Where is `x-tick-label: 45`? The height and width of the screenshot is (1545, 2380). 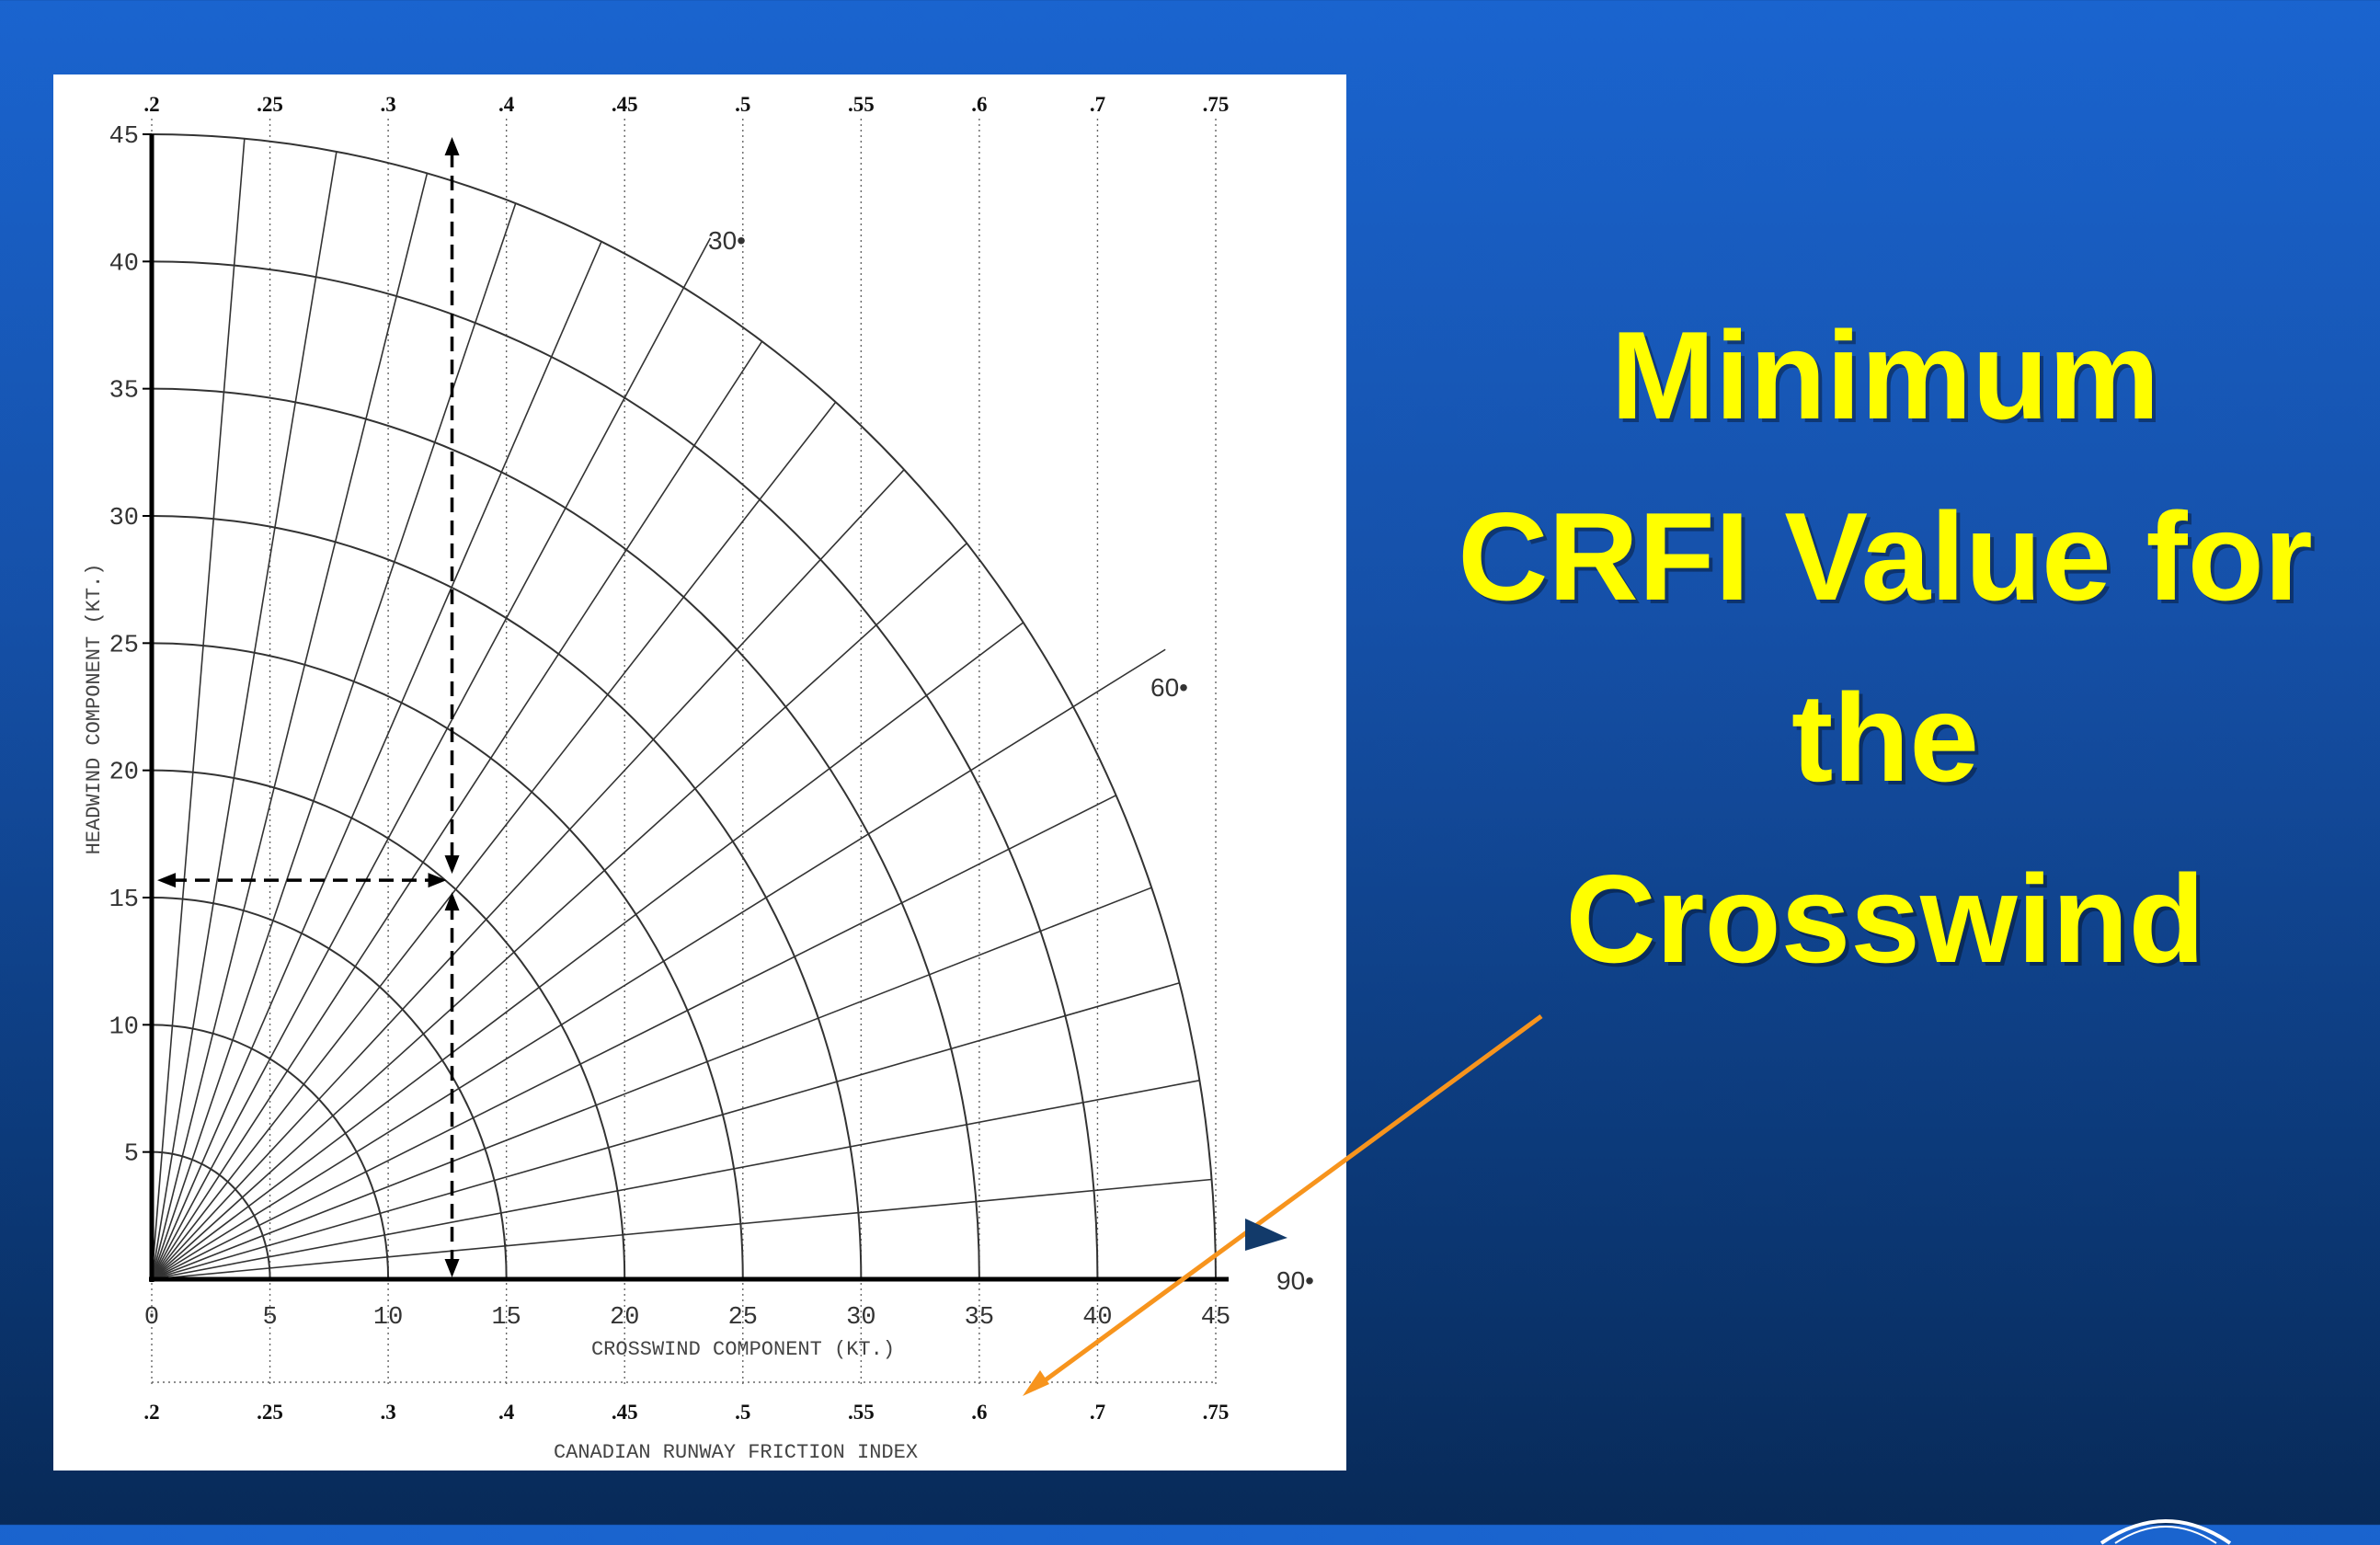
x-tick-label: 45 is located at coordinates (1215, 1318).